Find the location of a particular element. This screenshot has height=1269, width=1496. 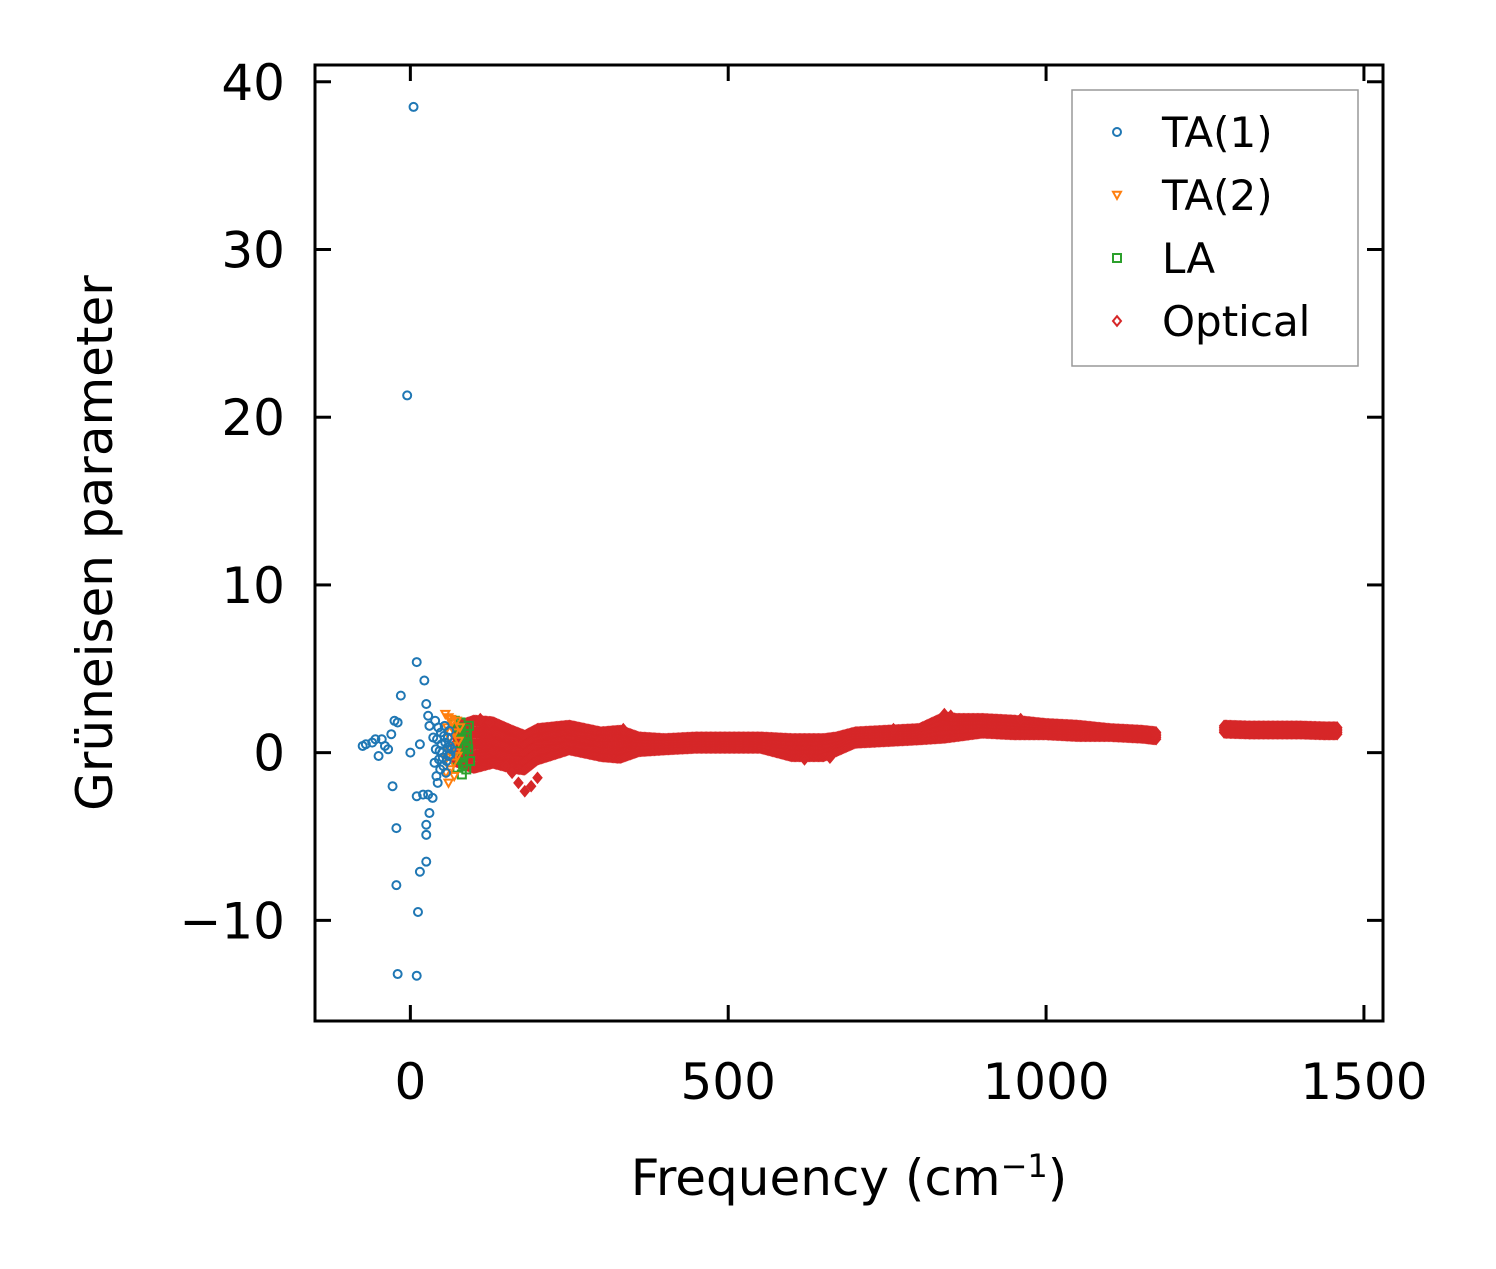

x-axis-label-close: ) is located at coordinates (1058, 1178).